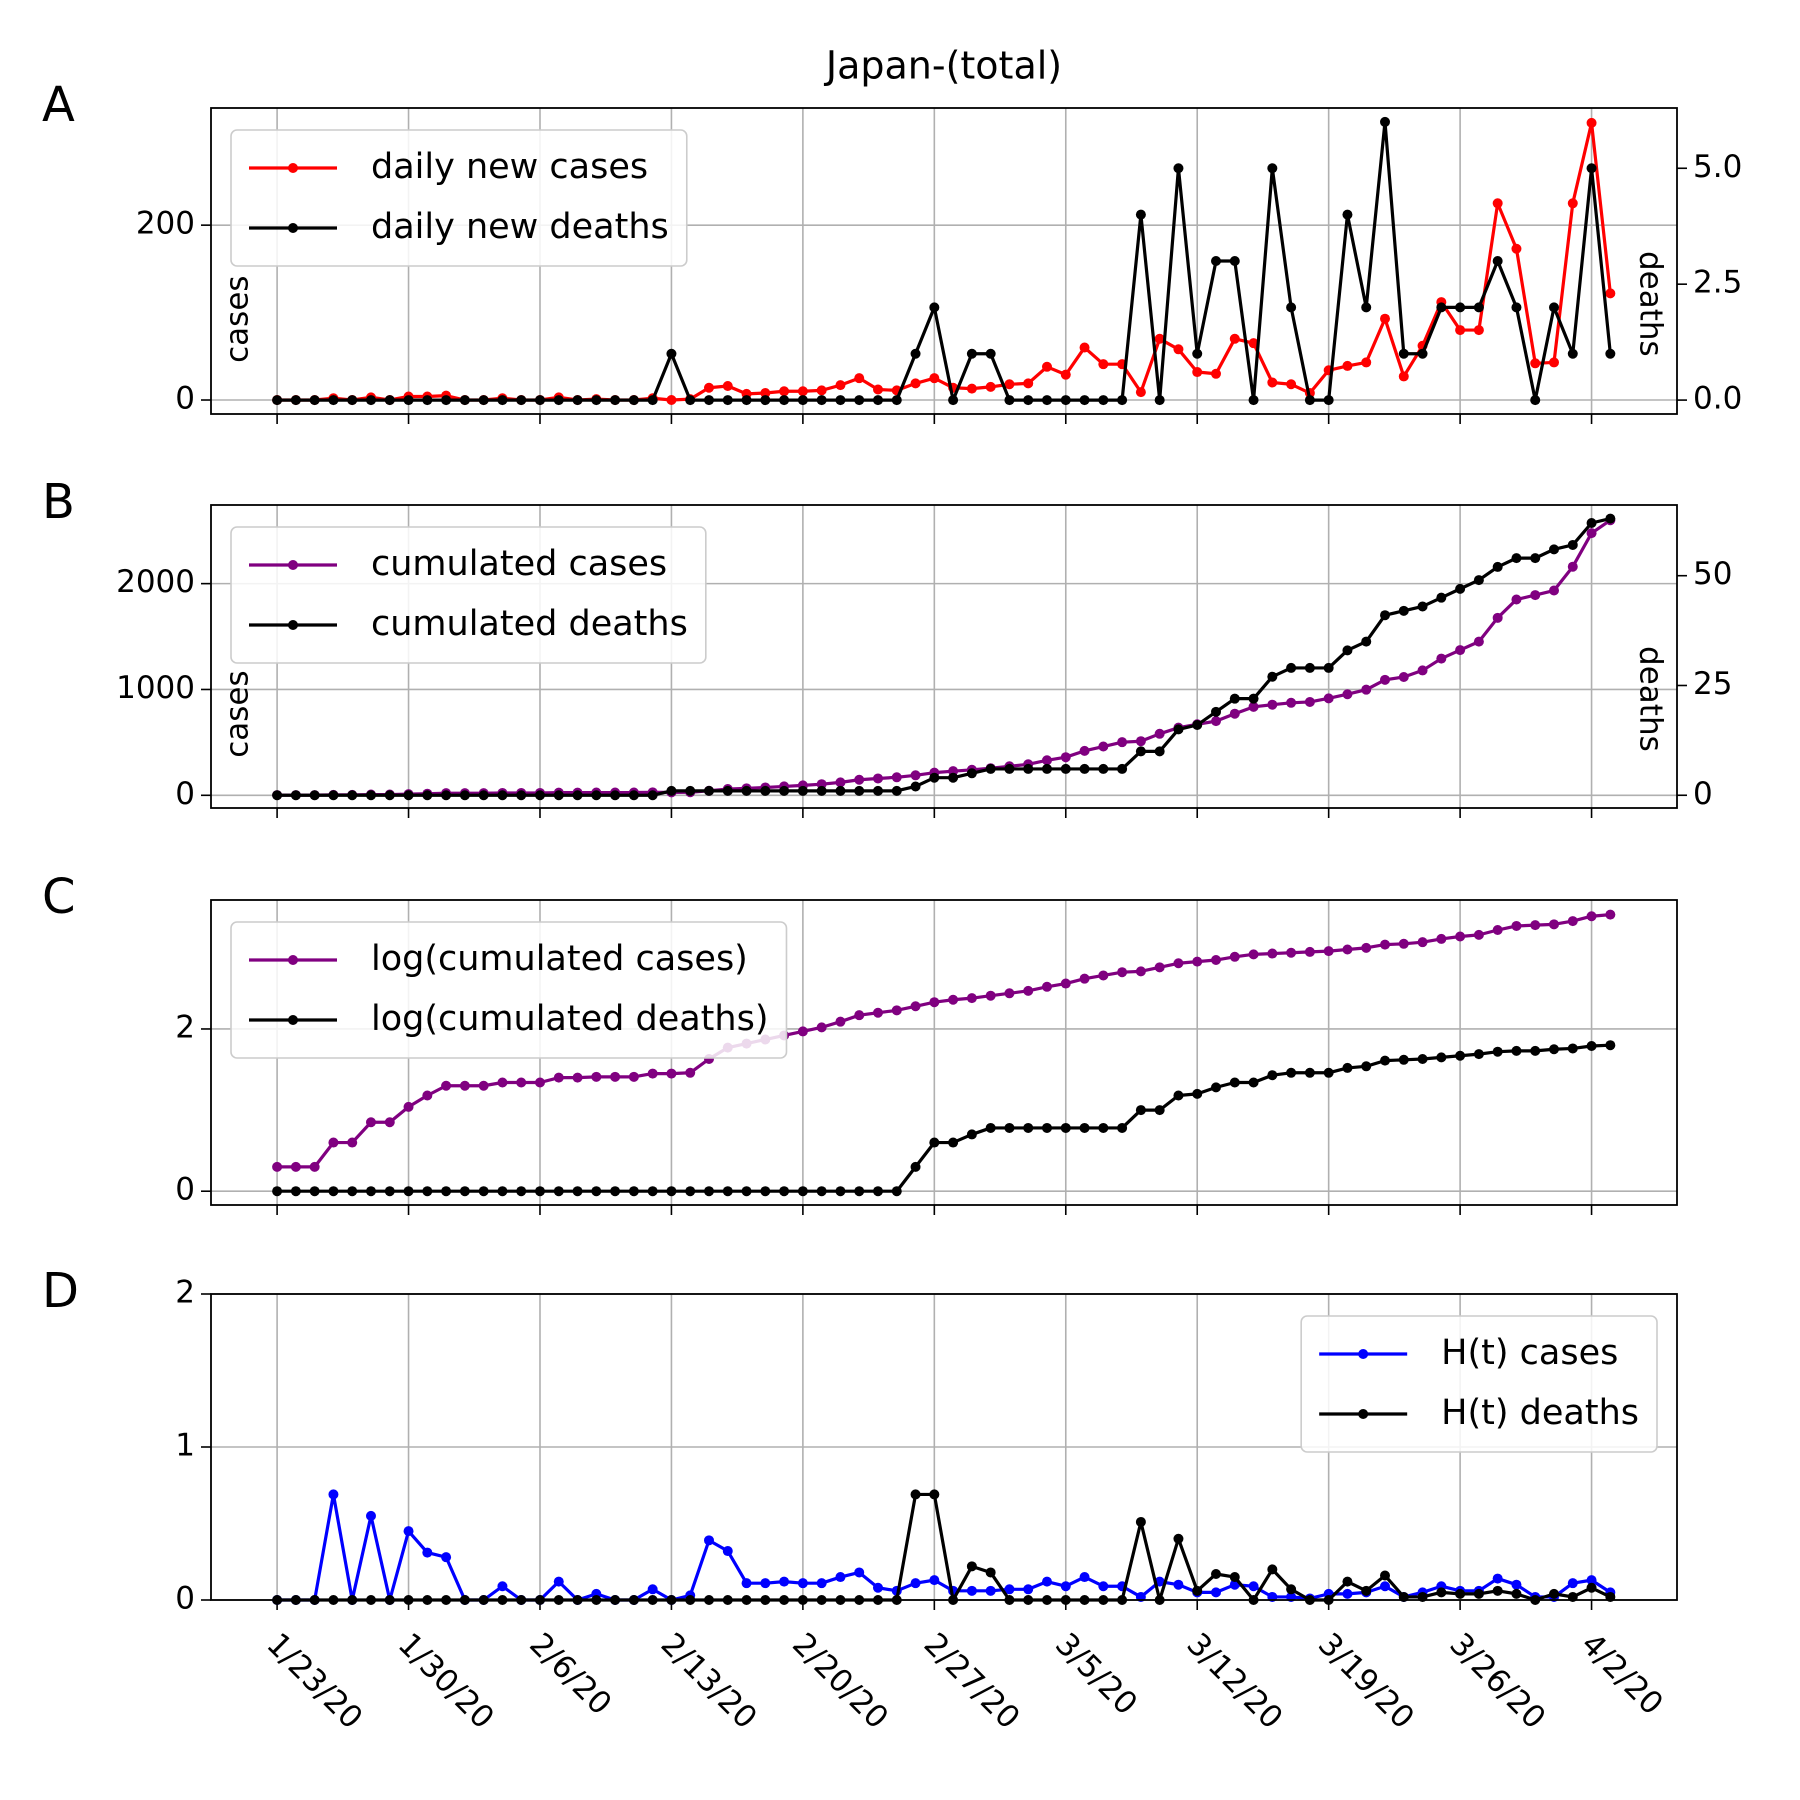 The height and width of the screenshot is (1800, 1800). Describe the element at coordinates (1703, 794) in the screenshot. I see `y2-tick-label: 0` at that location.